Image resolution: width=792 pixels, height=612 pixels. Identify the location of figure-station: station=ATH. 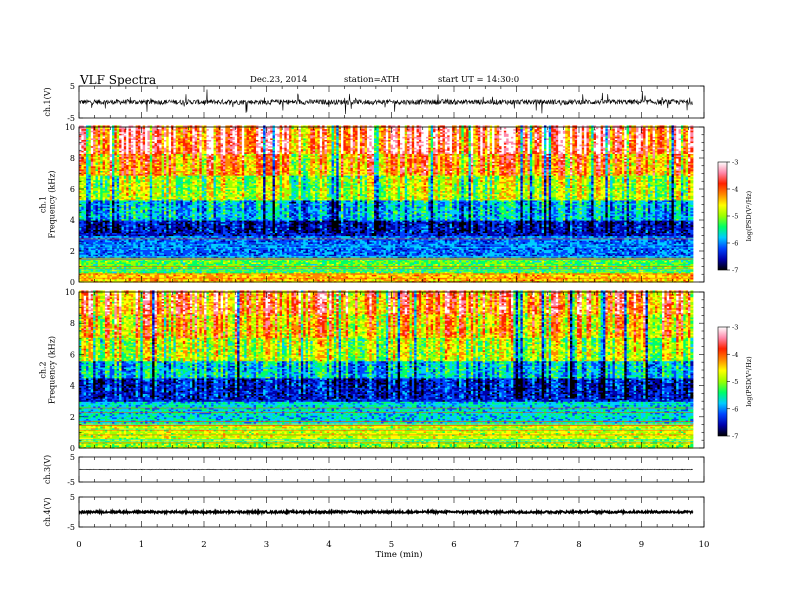
(371, 80).